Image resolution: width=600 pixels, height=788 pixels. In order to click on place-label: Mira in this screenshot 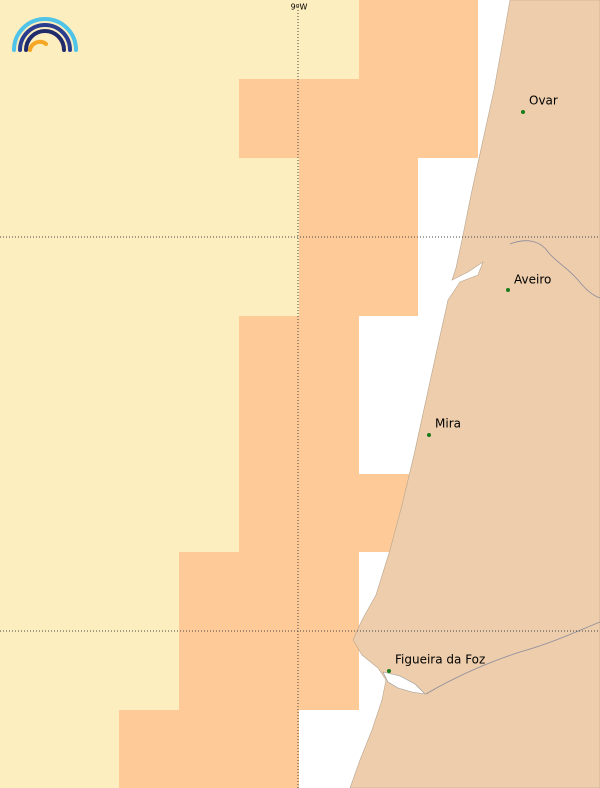, I will do `click(448, 424)`.